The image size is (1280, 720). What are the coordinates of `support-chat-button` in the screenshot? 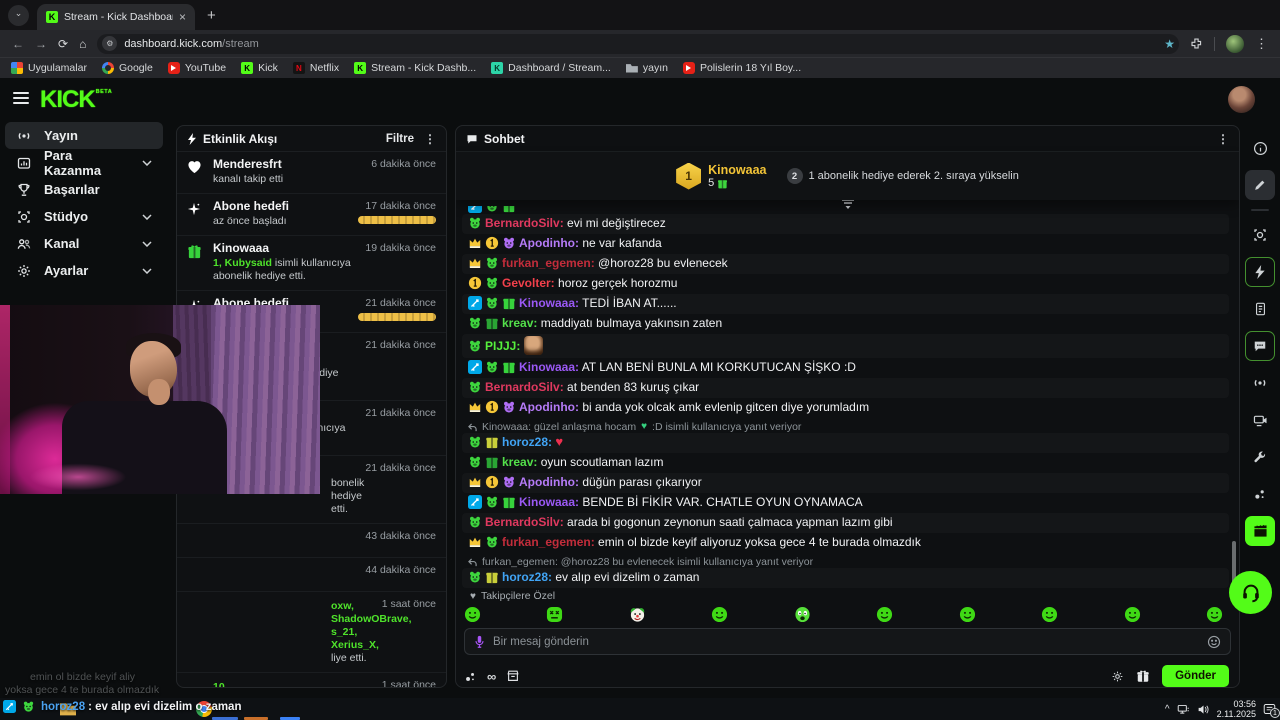 It's located at (1250, 592).